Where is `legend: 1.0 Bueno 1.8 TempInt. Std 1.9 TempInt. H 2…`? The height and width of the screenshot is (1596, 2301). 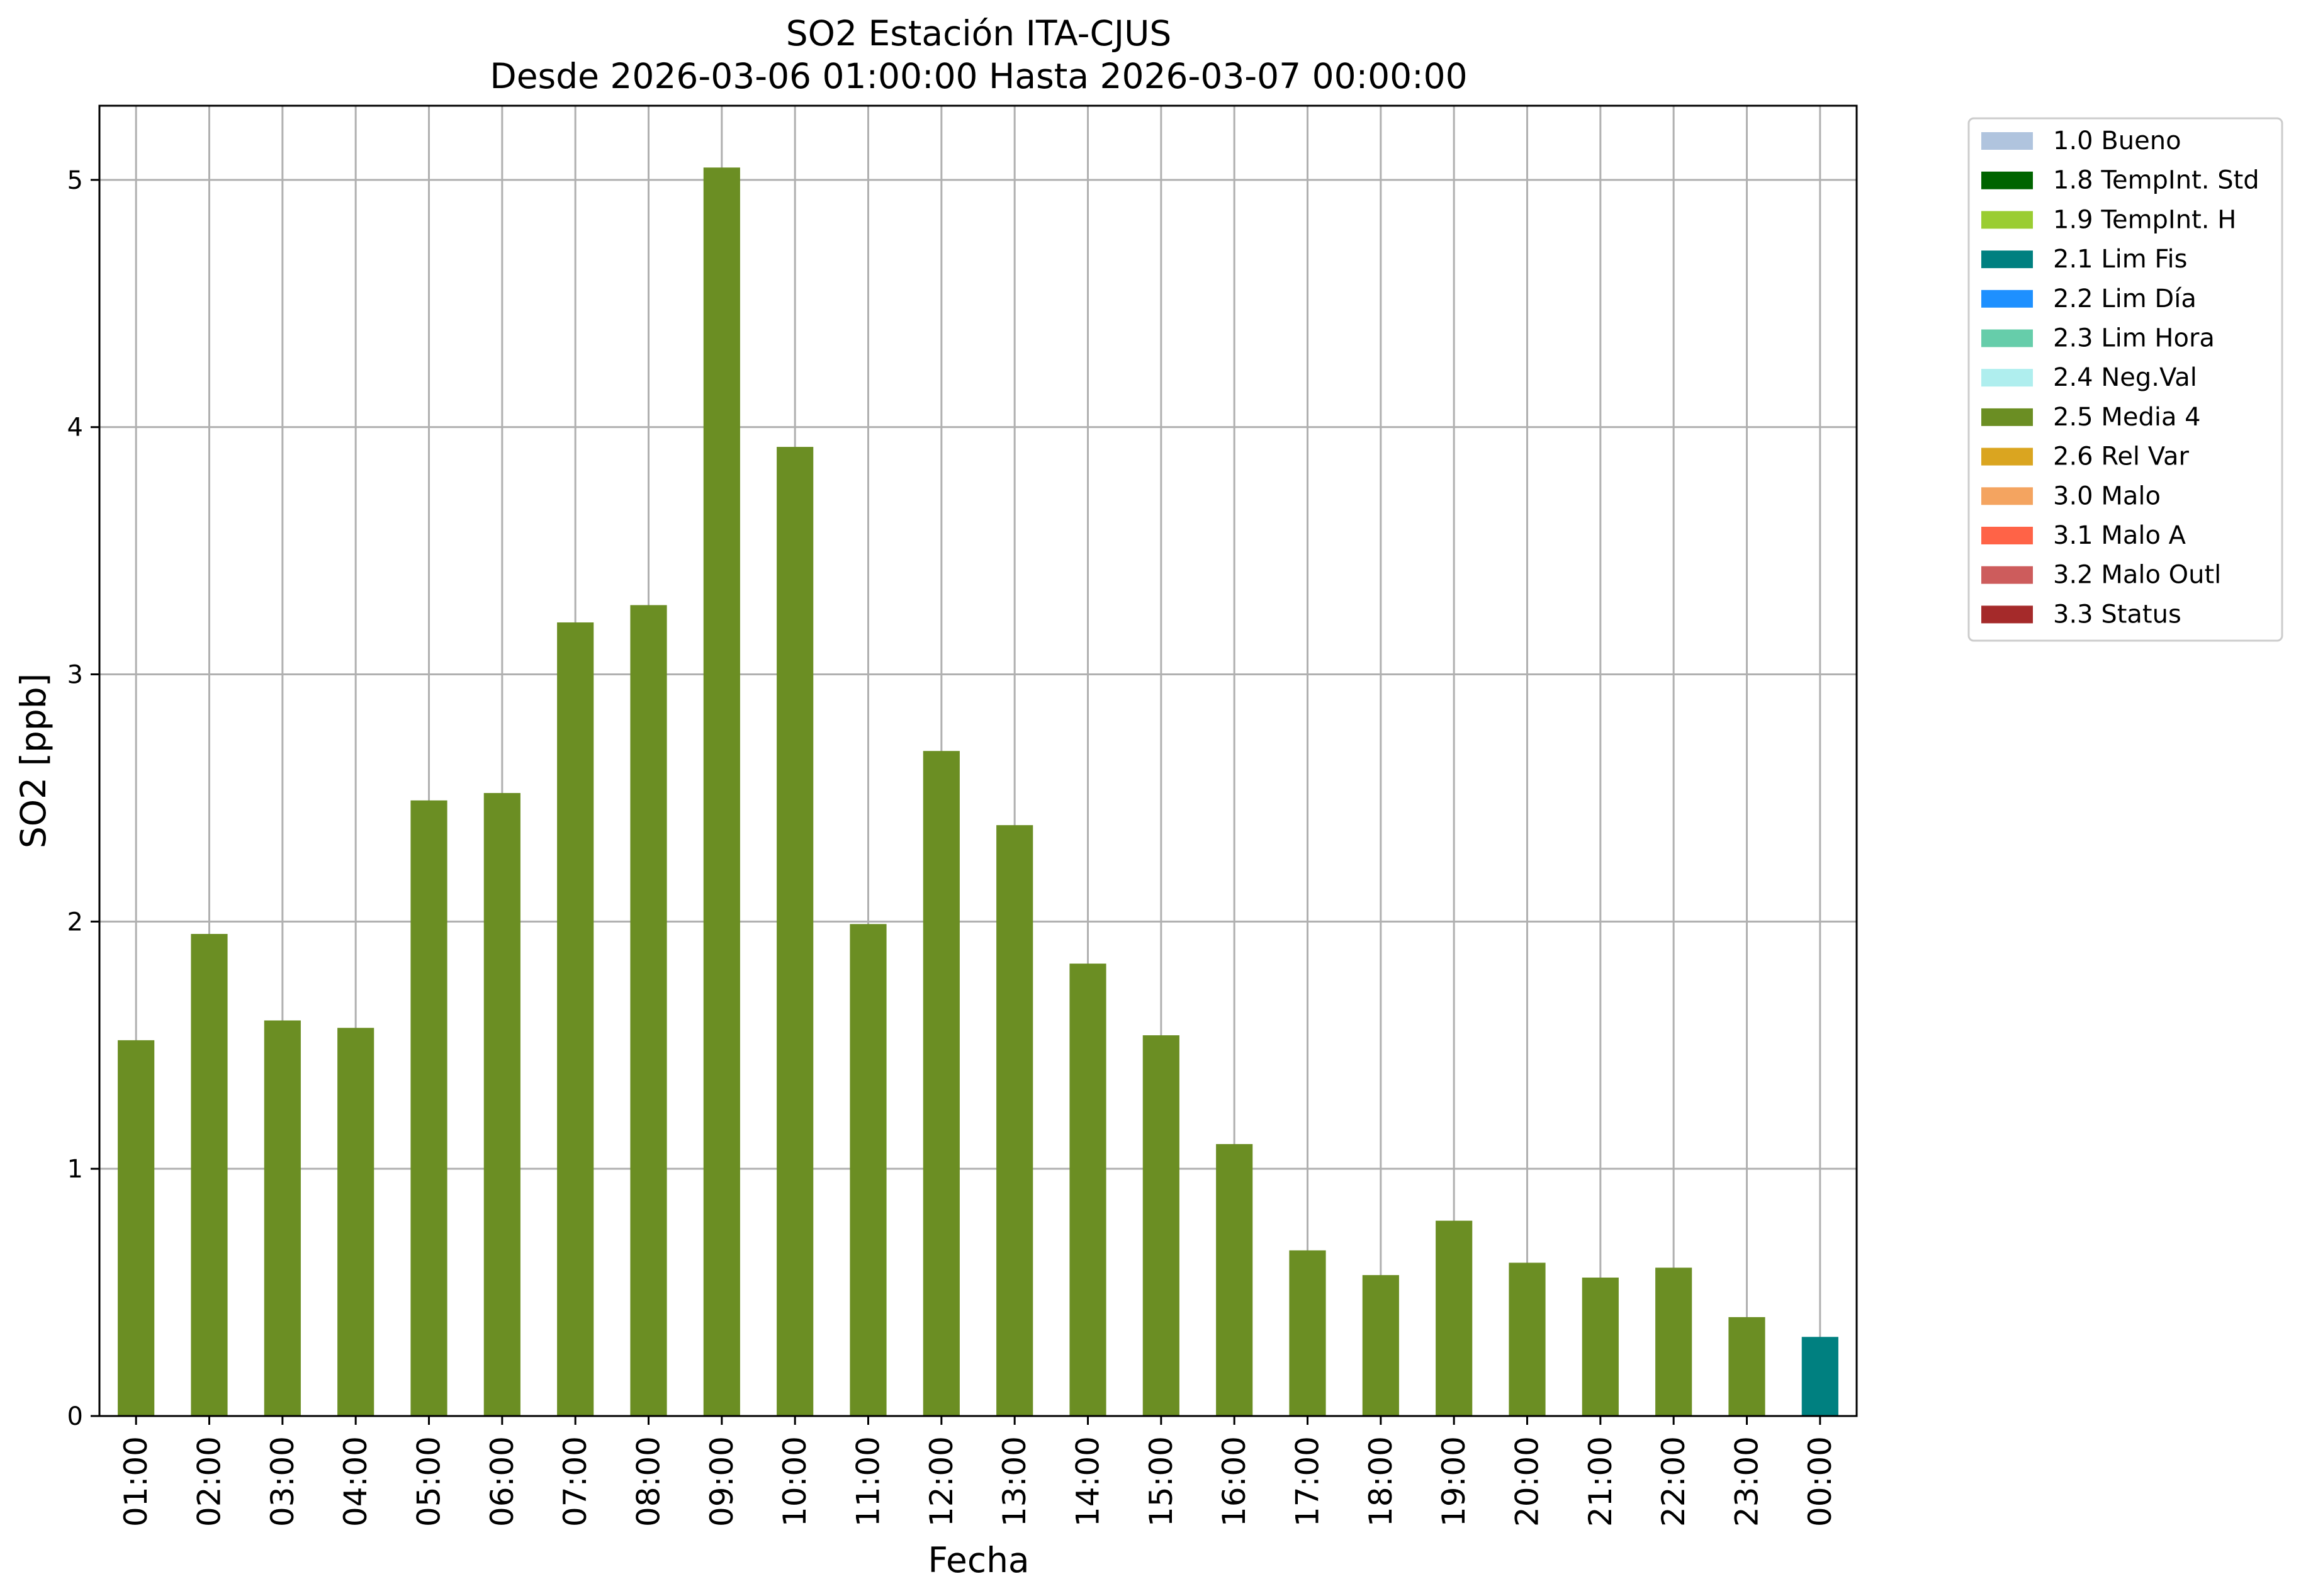
legend: 1.0 Bueno 1.8 TempInt. Std 1.9 TempInt. H 2… is located at coordinates (2125, 379).